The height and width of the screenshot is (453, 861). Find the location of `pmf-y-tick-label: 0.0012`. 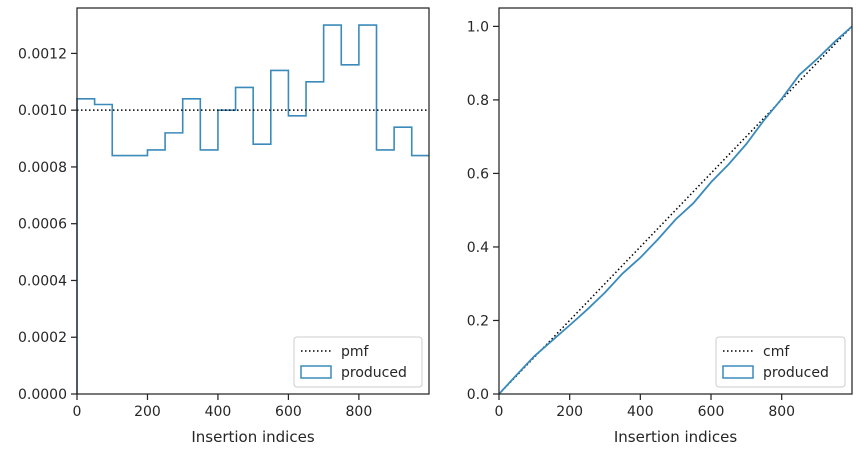

pmf-y-tick-label: 0.0012 is located at coordinates (42, 54).